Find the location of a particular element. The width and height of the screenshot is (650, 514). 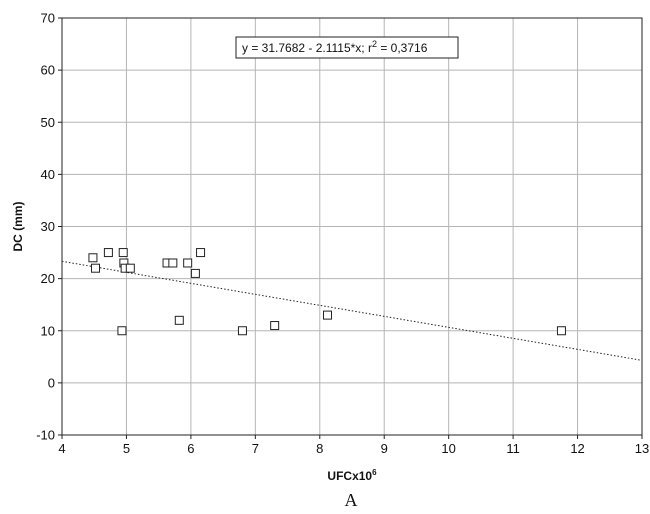

y-tick-label: 30 is located at coordinates (48, 226).